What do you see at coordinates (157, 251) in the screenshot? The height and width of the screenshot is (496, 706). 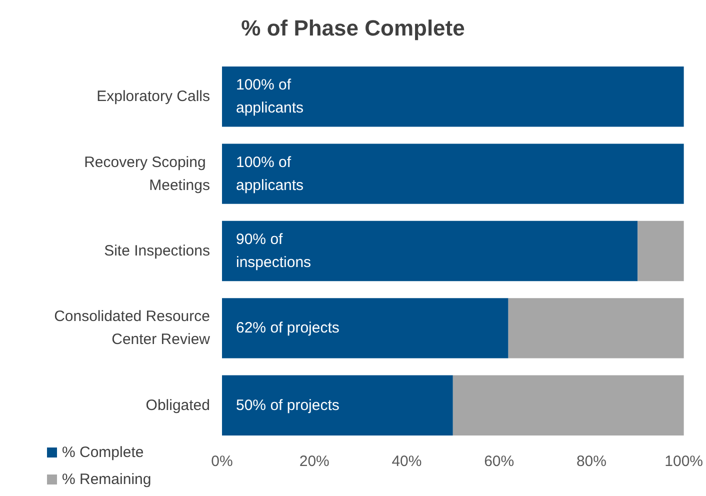 I see `y-tick-label: Site Inspections` at bounding box center [157, 251].